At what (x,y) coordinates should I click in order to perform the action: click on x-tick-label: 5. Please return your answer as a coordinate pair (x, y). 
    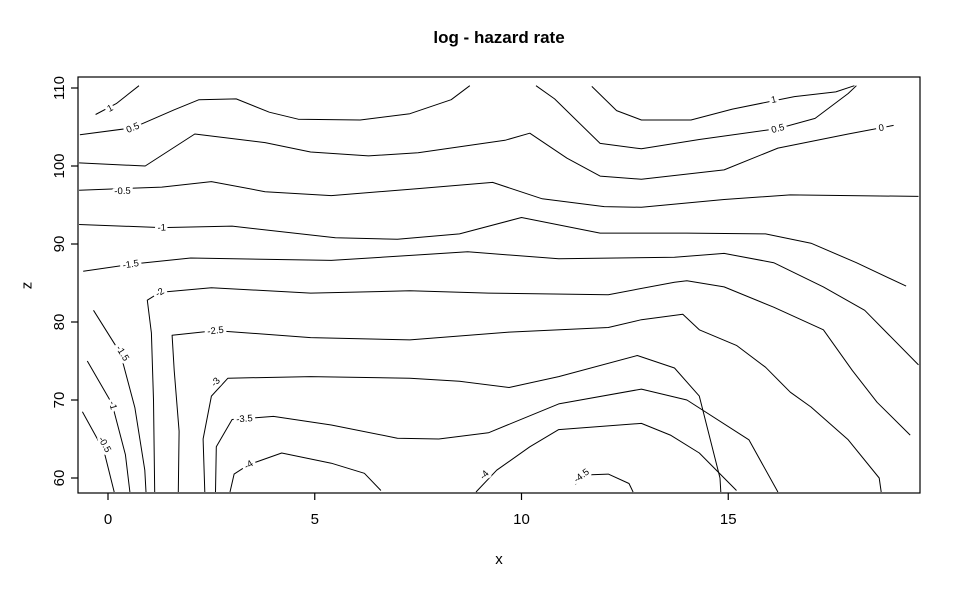
    Looking at the image, I should click on (315, 519).